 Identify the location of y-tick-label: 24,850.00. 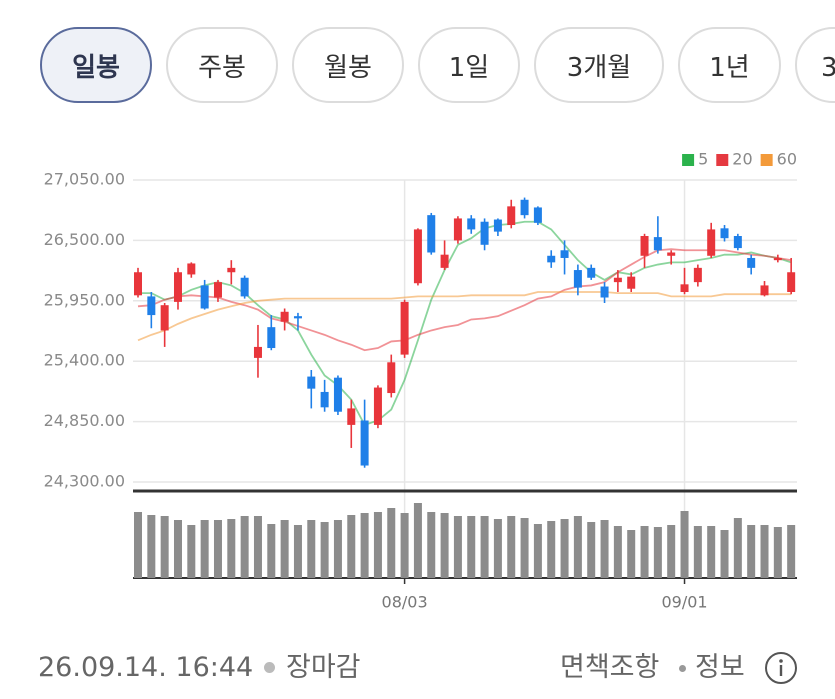
(84, 420).